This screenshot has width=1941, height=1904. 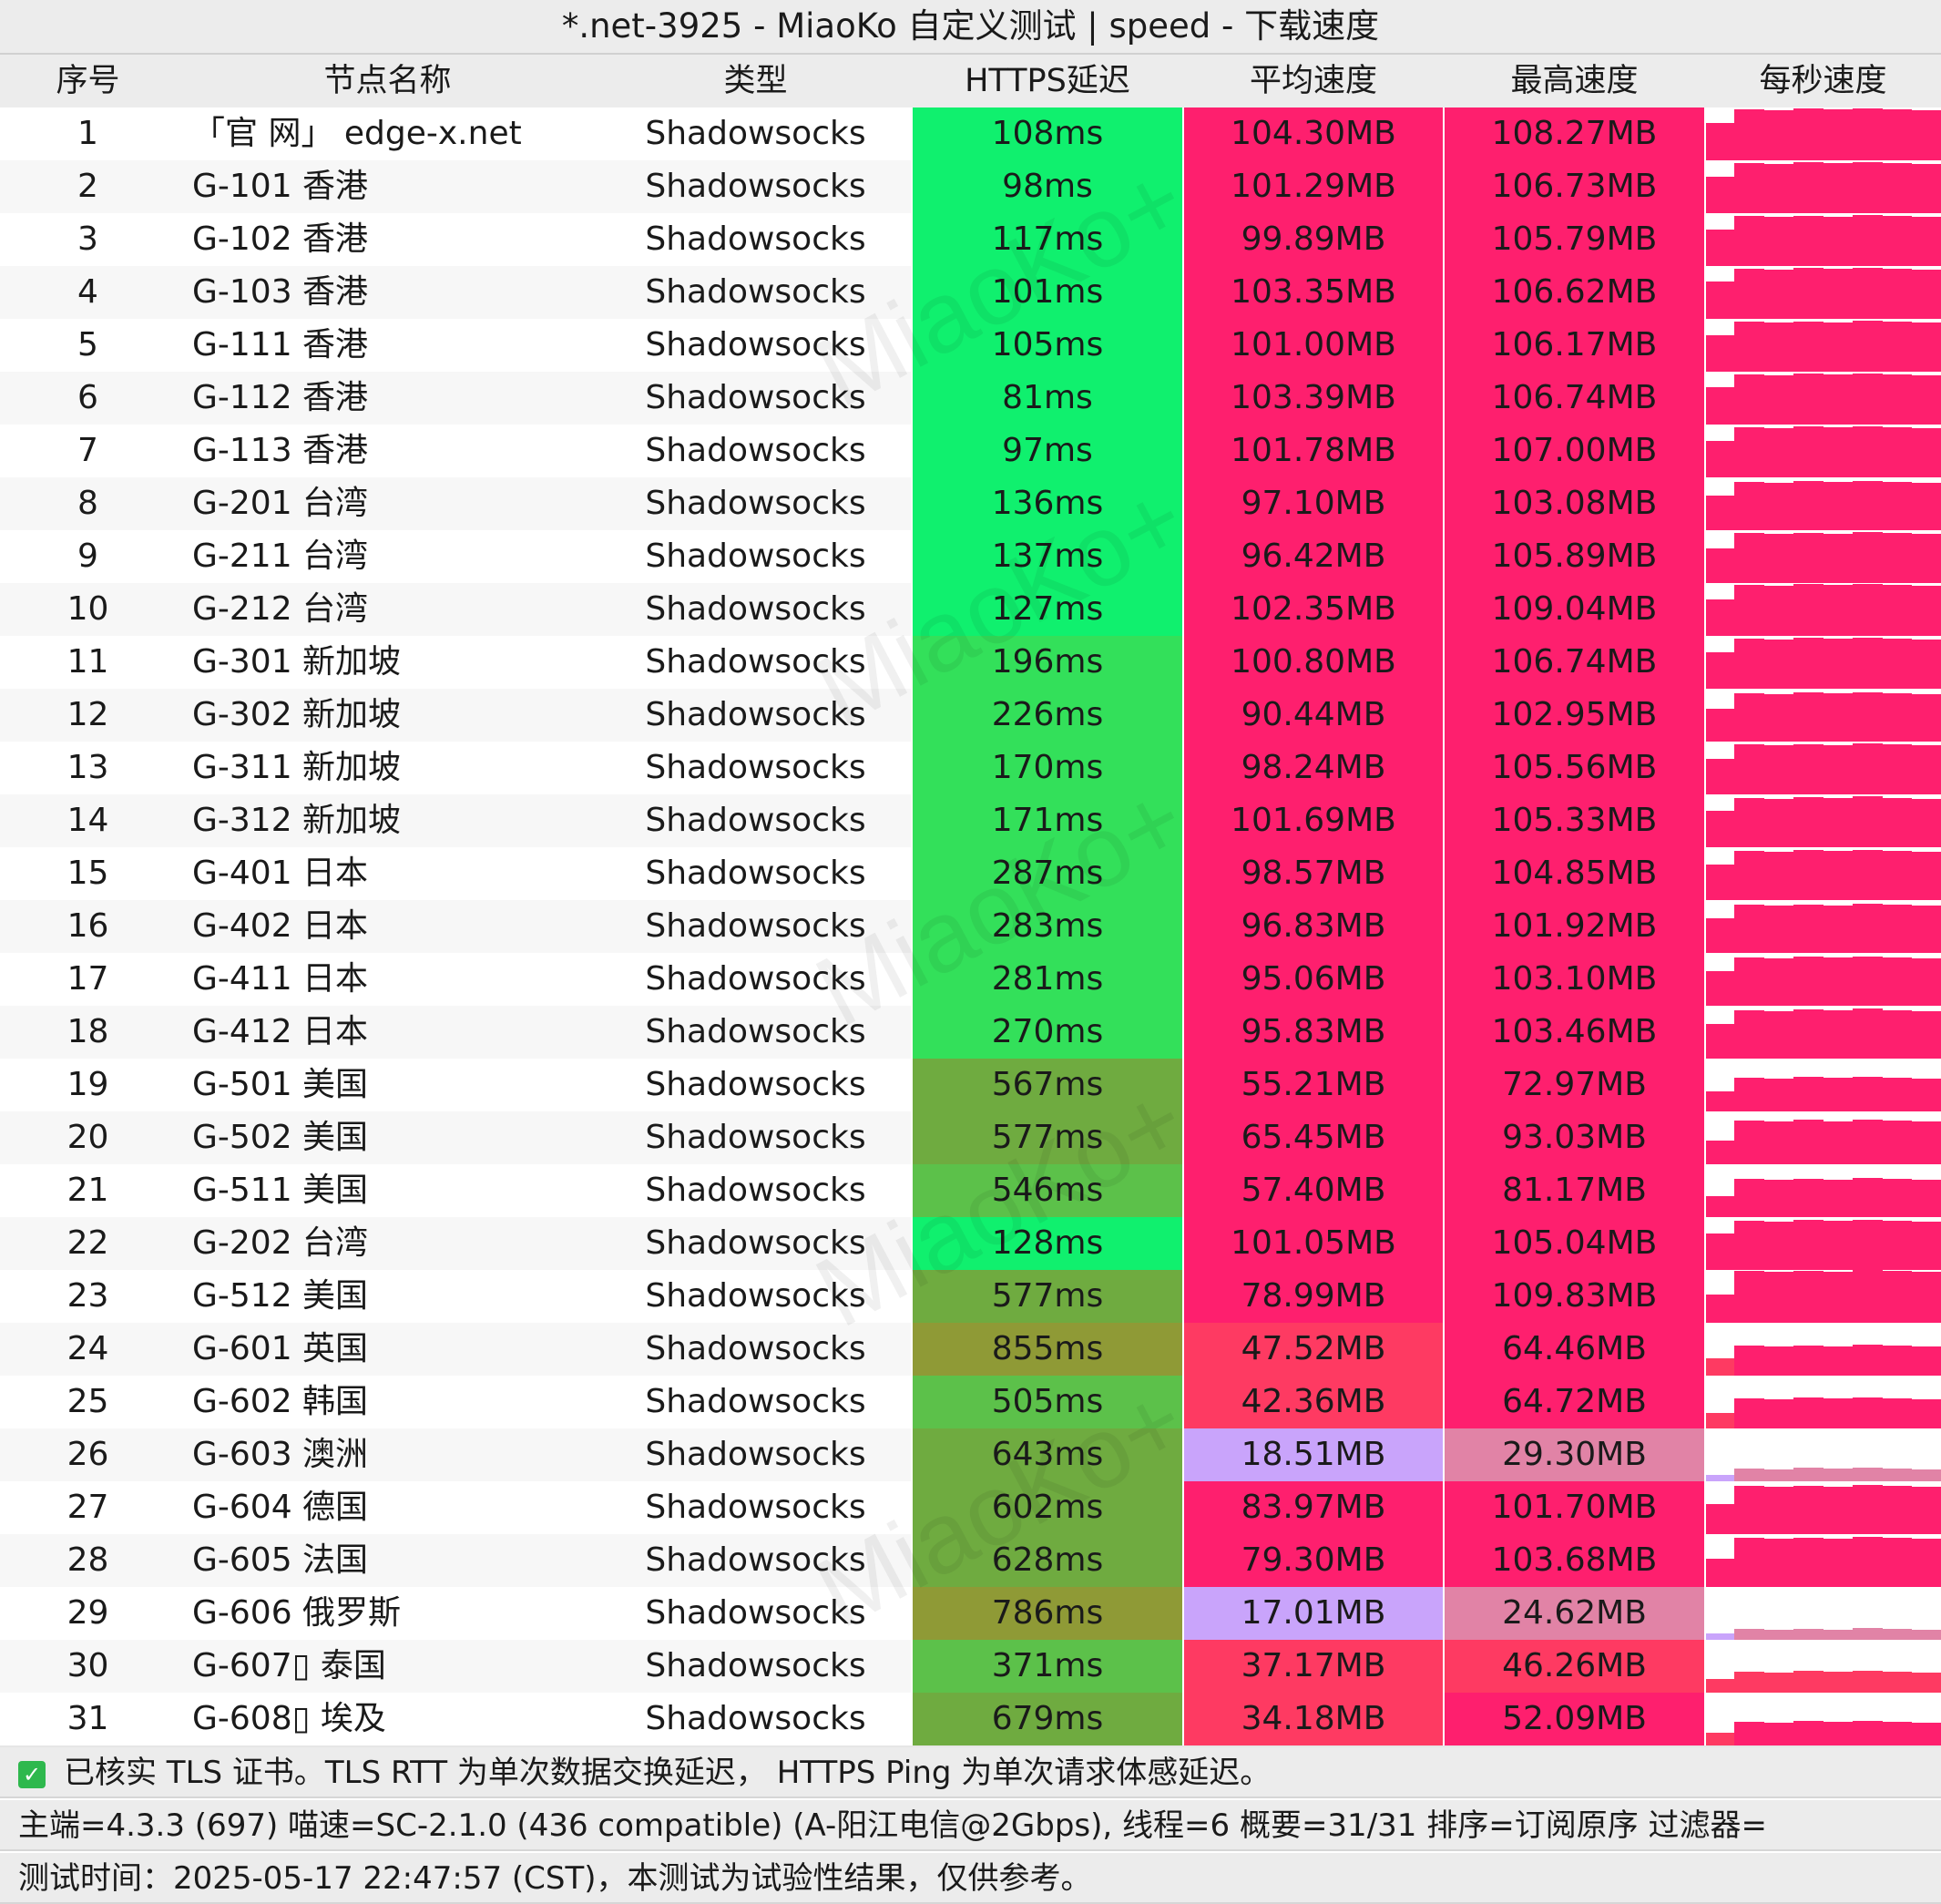 What do you see at coordinates (1574, 1614) in the screenshot?
I see `max-speed: 24.62MB` at bounding box center [1574, 1614].